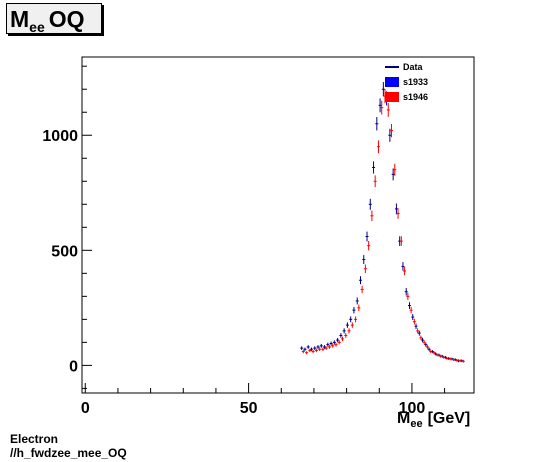  I want to click on footer-histogram-path: //h_fwdzee_mee_OQ, so click(68, 453).